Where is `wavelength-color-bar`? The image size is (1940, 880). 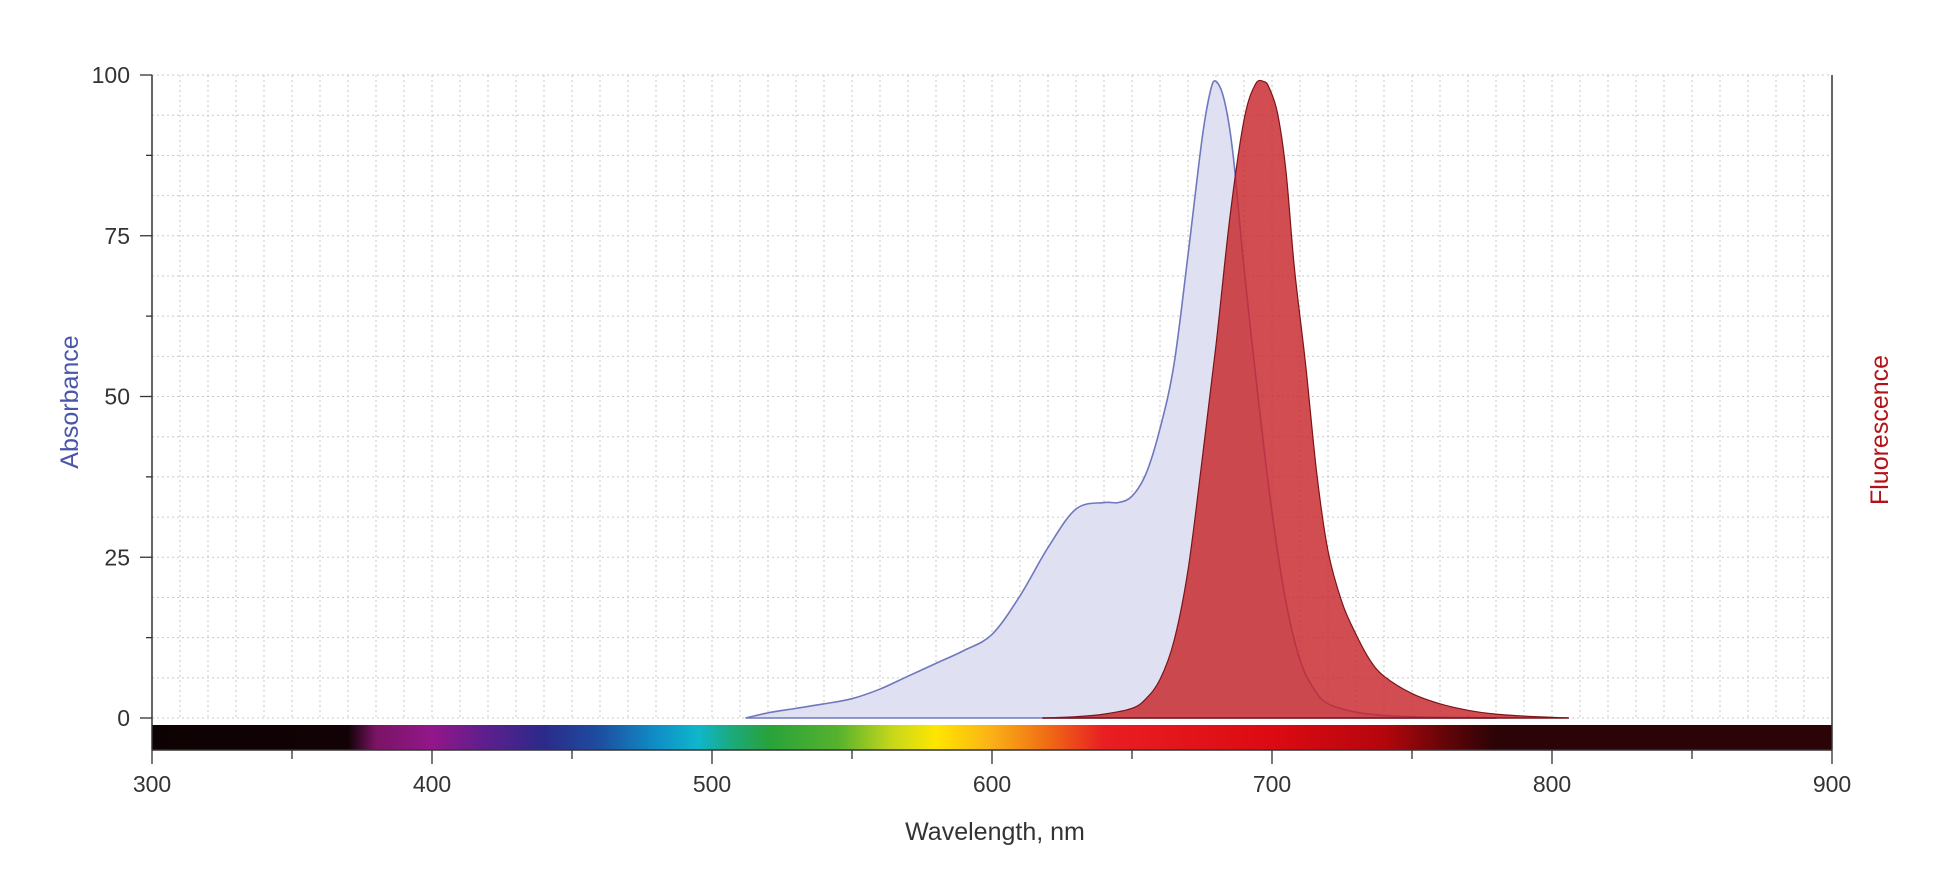 wavelength-color-bar is located at coordinates (992, 737).